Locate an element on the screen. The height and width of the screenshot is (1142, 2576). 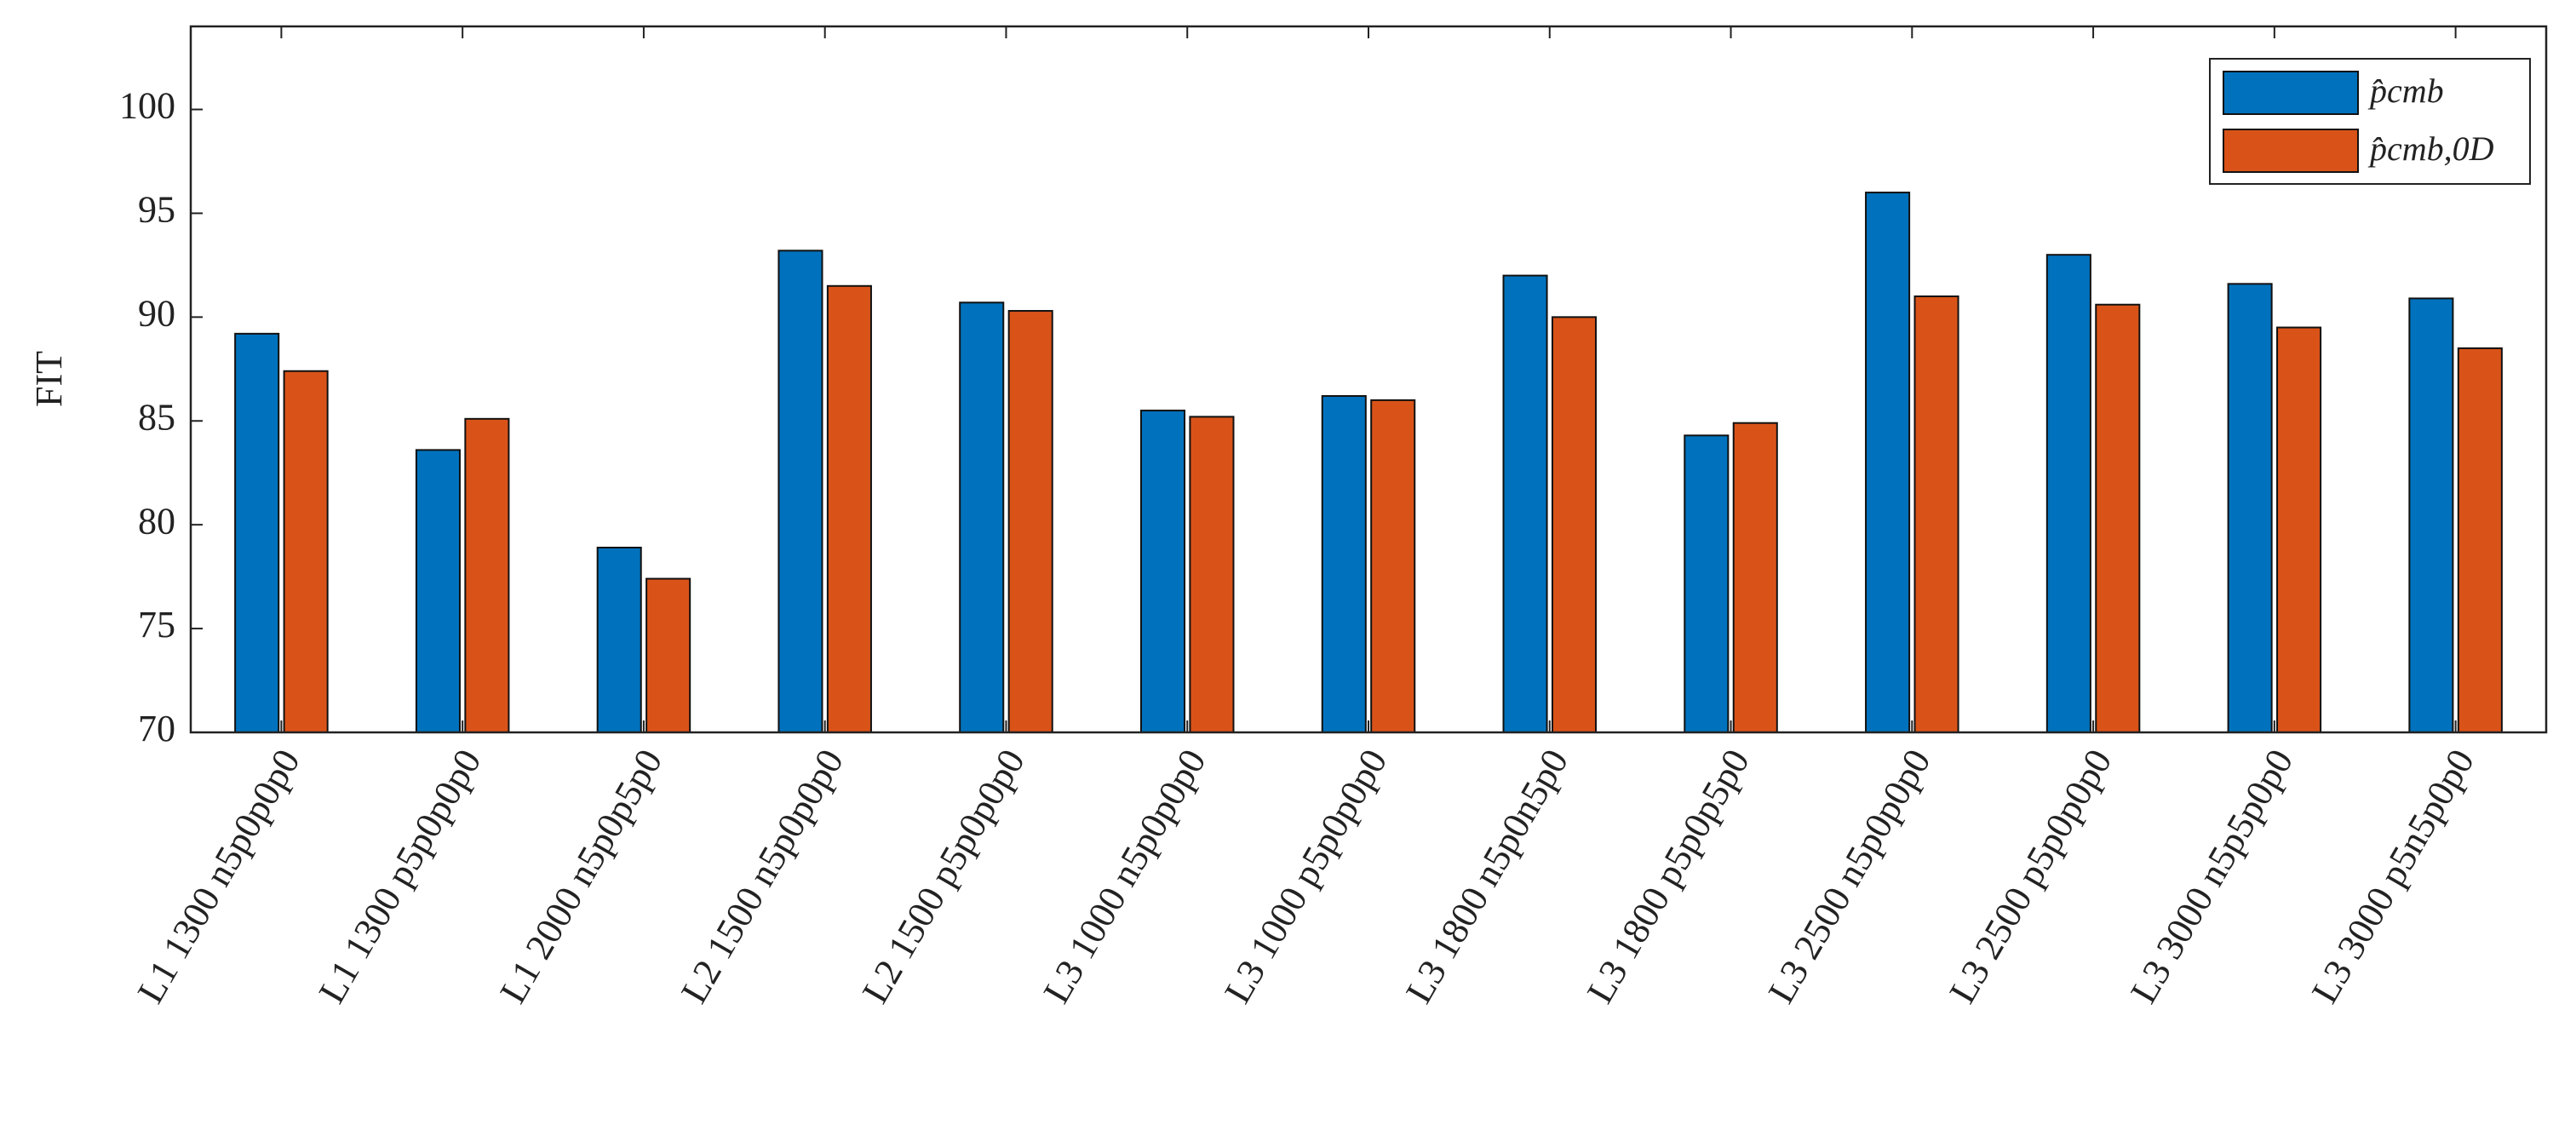
y-tick-label: 100 is located at coordinates (147, 106).